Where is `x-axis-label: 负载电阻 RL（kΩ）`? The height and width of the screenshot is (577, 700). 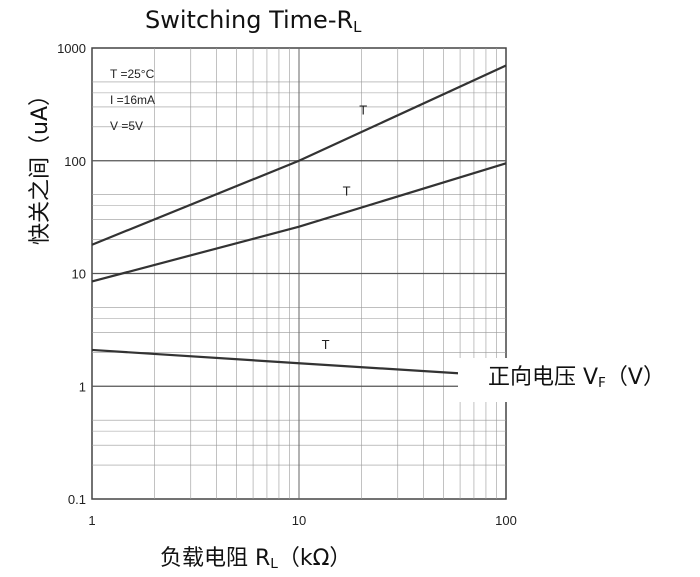 x-axis-label: 负载电阻 RL（kΩ） is located at coordinates (256, 559).